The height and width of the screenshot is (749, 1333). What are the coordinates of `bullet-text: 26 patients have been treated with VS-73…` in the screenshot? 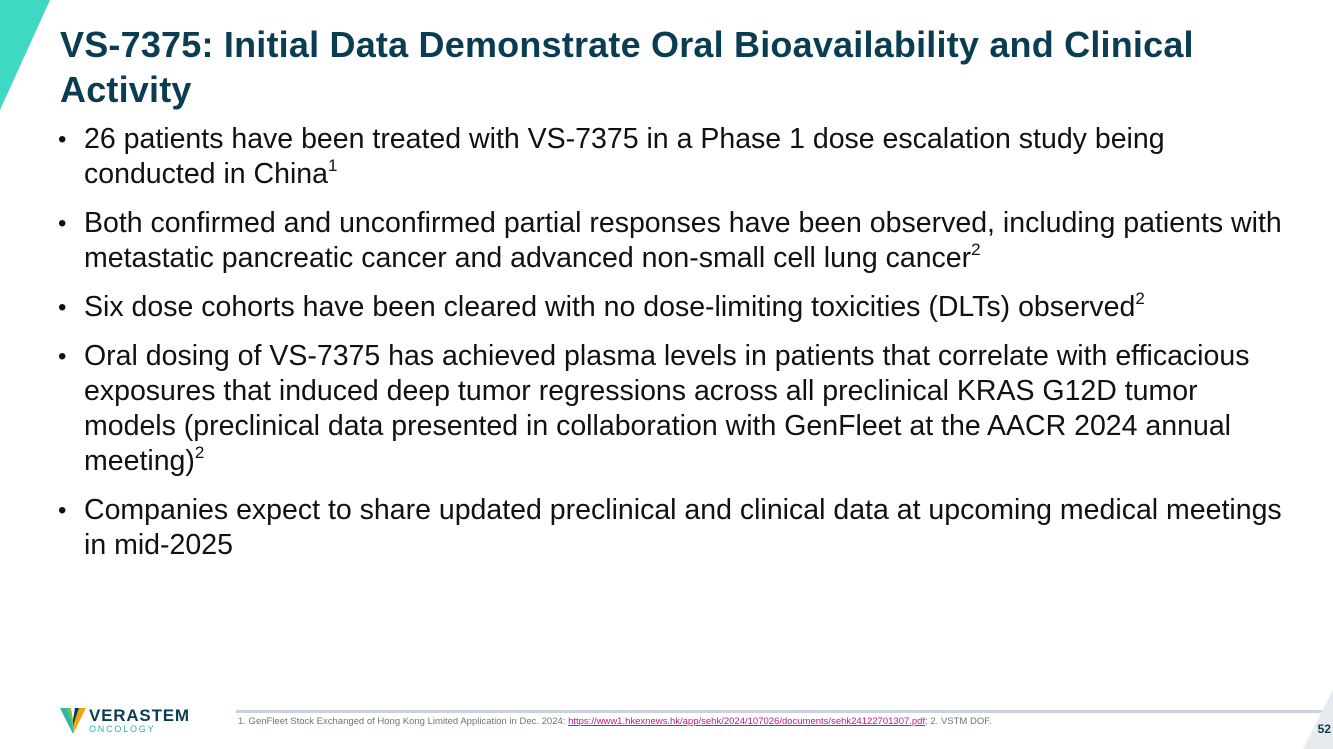 It's located at (624, 156).